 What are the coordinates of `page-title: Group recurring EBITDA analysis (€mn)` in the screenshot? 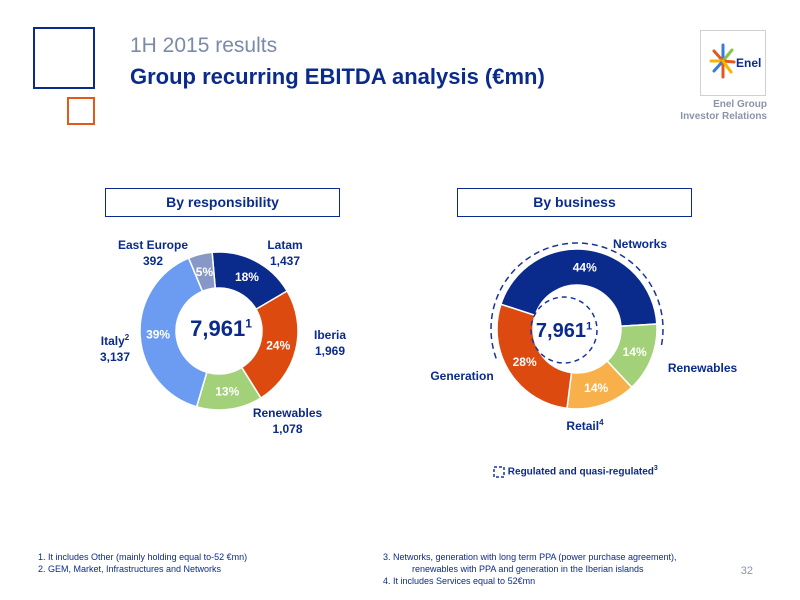 It's located at (337, 76).